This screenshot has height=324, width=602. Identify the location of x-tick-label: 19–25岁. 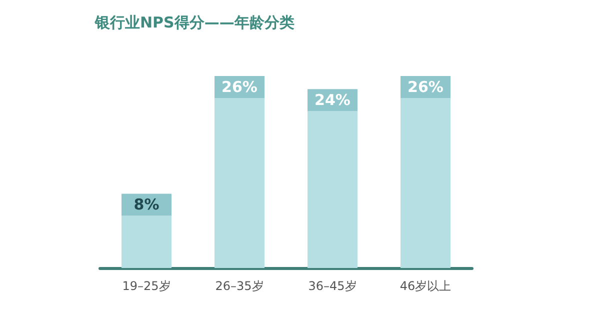
(146, 286).